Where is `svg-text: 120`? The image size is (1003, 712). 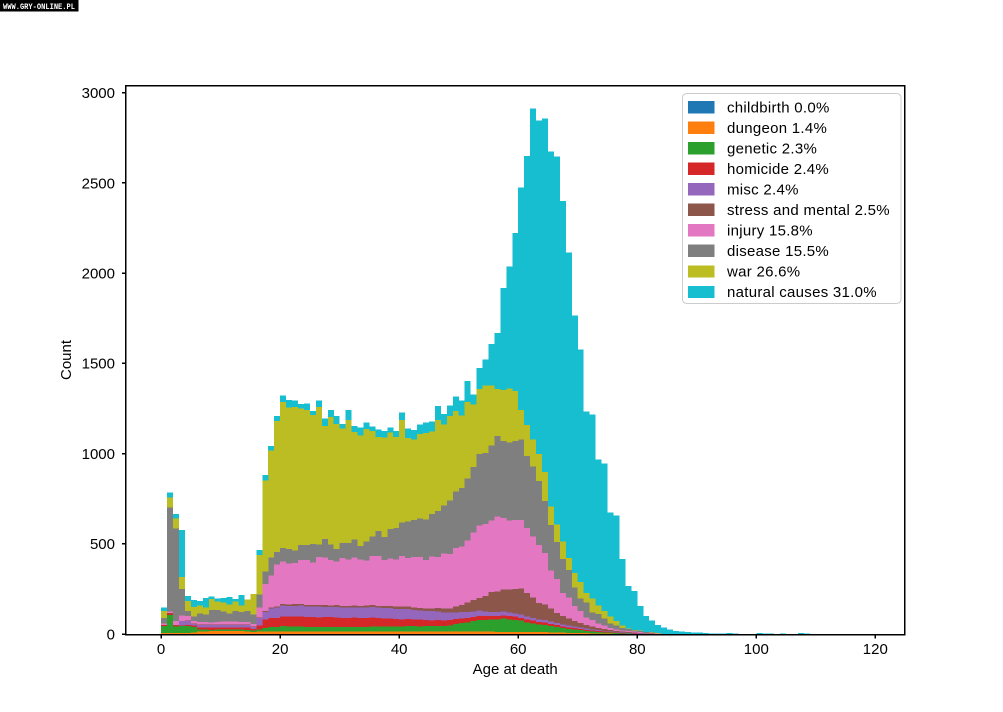
svg-text: 120 is located at coordinates (875, 649).